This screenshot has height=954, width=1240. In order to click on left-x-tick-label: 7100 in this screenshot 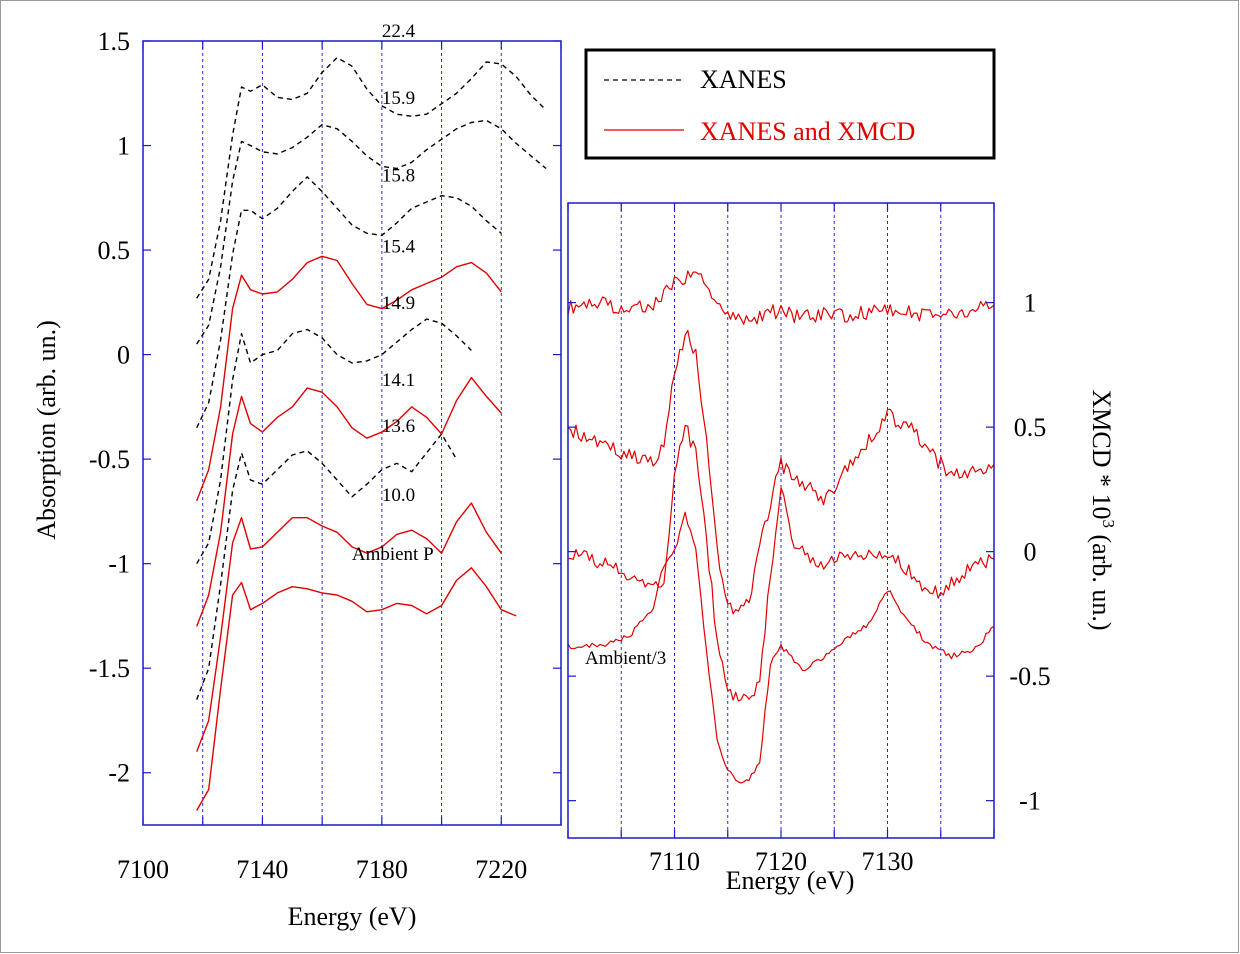, I will do `click(143, 869)`.